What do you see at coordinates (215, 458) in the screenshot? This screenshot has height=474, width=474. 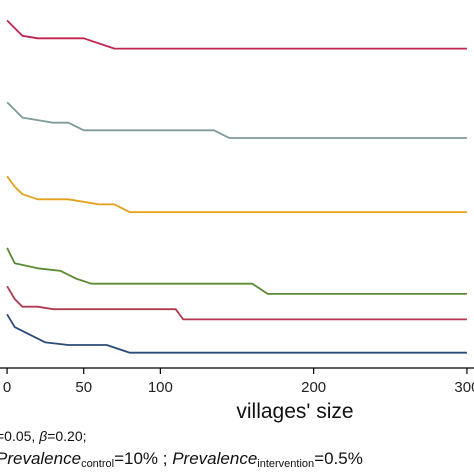 I see `prevalence-intervention-label: Prevalence` at bounding box center [215, 458].